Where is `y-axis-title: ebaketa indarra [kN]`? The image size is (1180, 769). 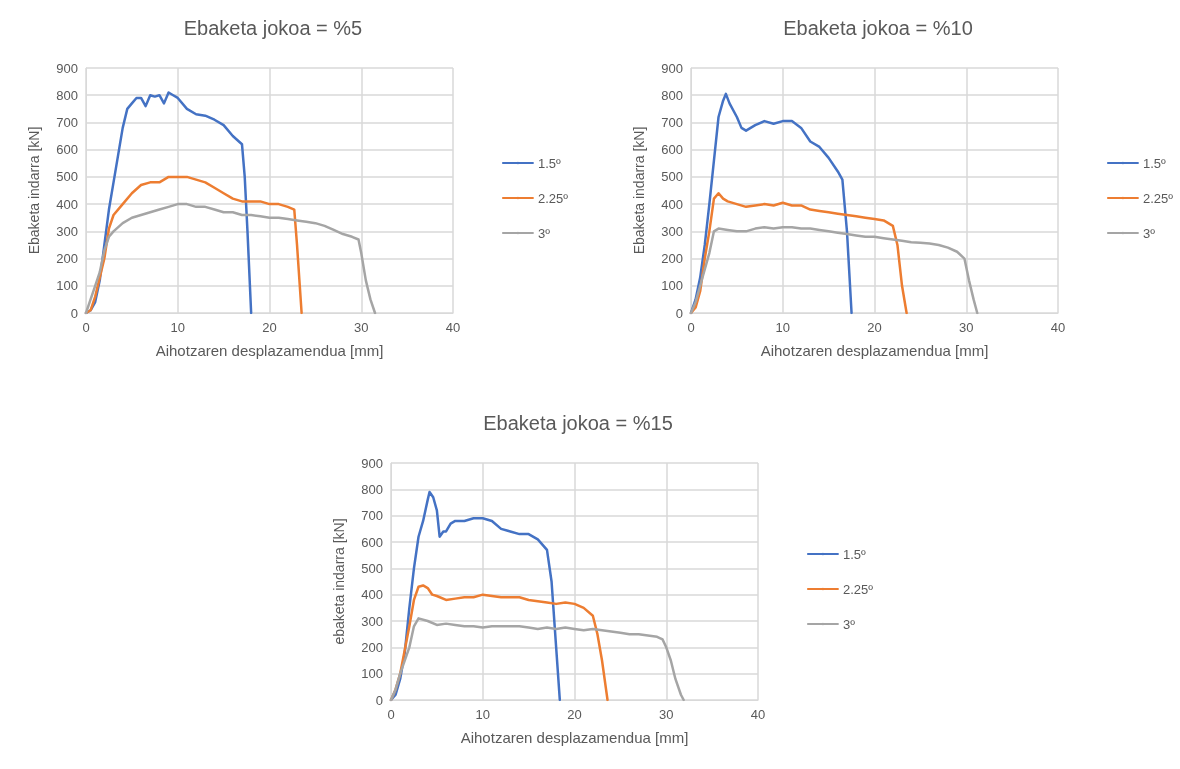
y-axis-title: ebaketa indarra [kN] is located at coordinates (339, 581).